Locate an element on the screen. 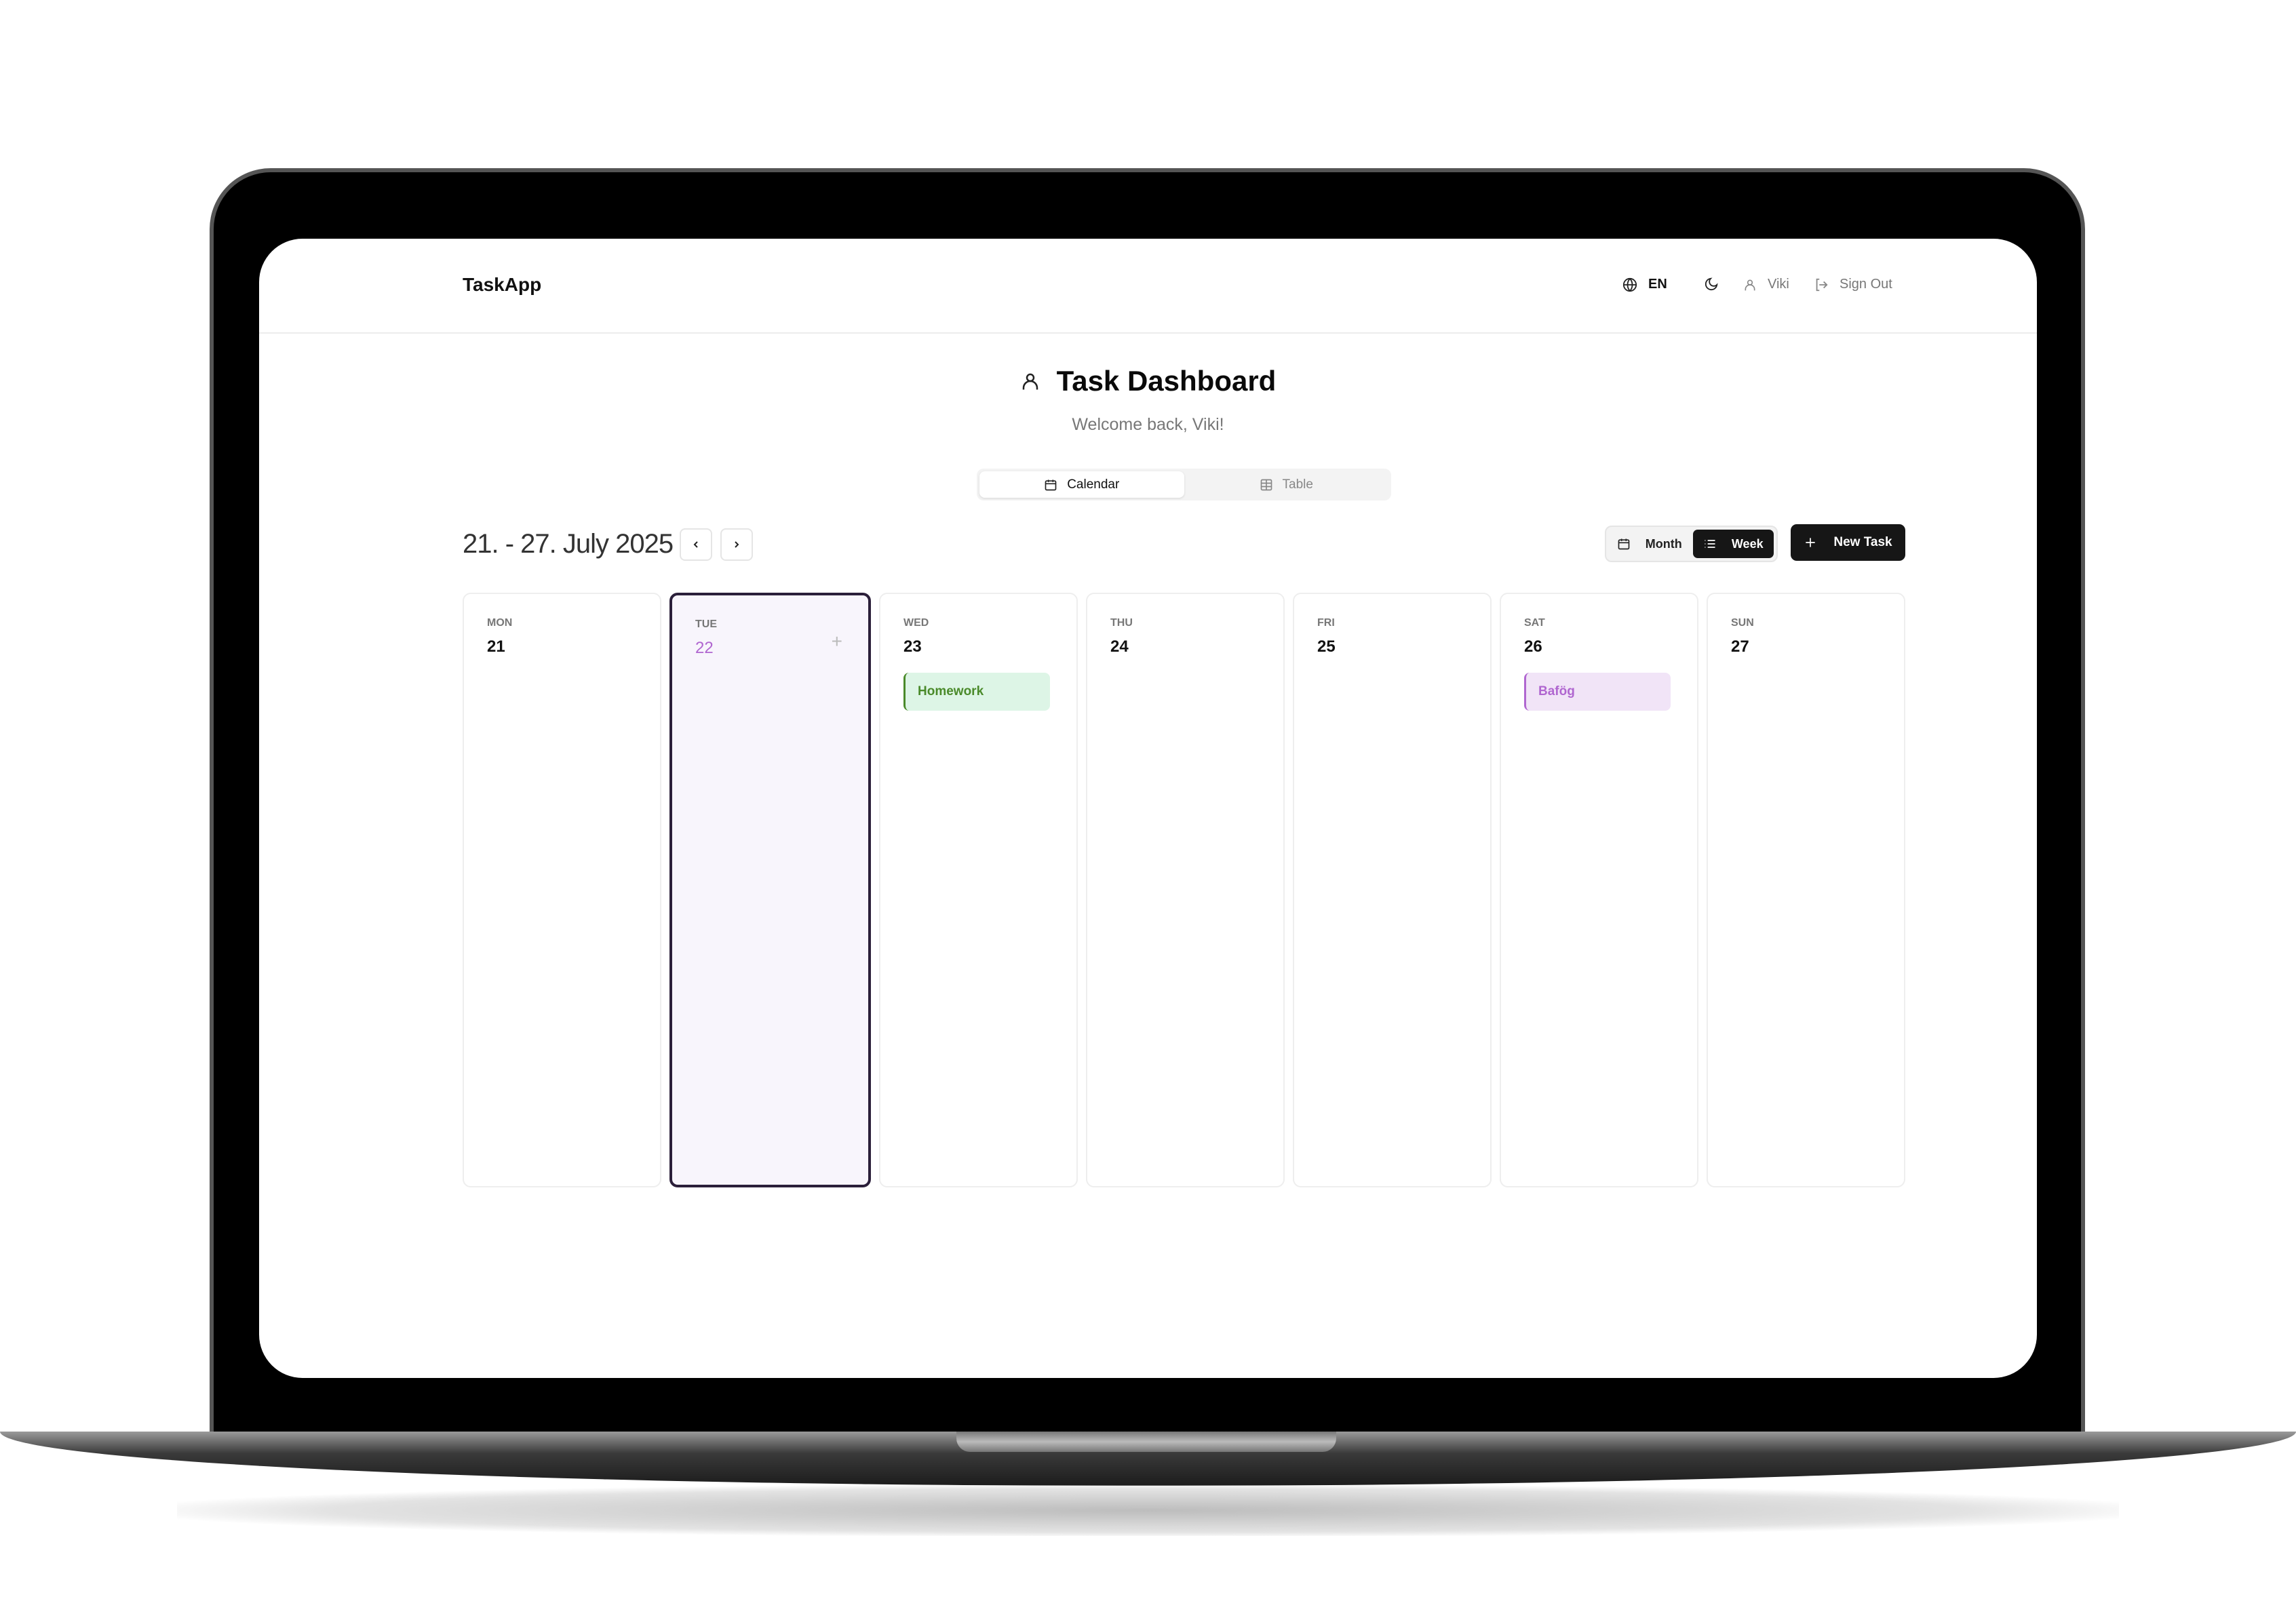 The image size is (2296, 1616). laptop-notch is located at coordinates (1146, 1442).